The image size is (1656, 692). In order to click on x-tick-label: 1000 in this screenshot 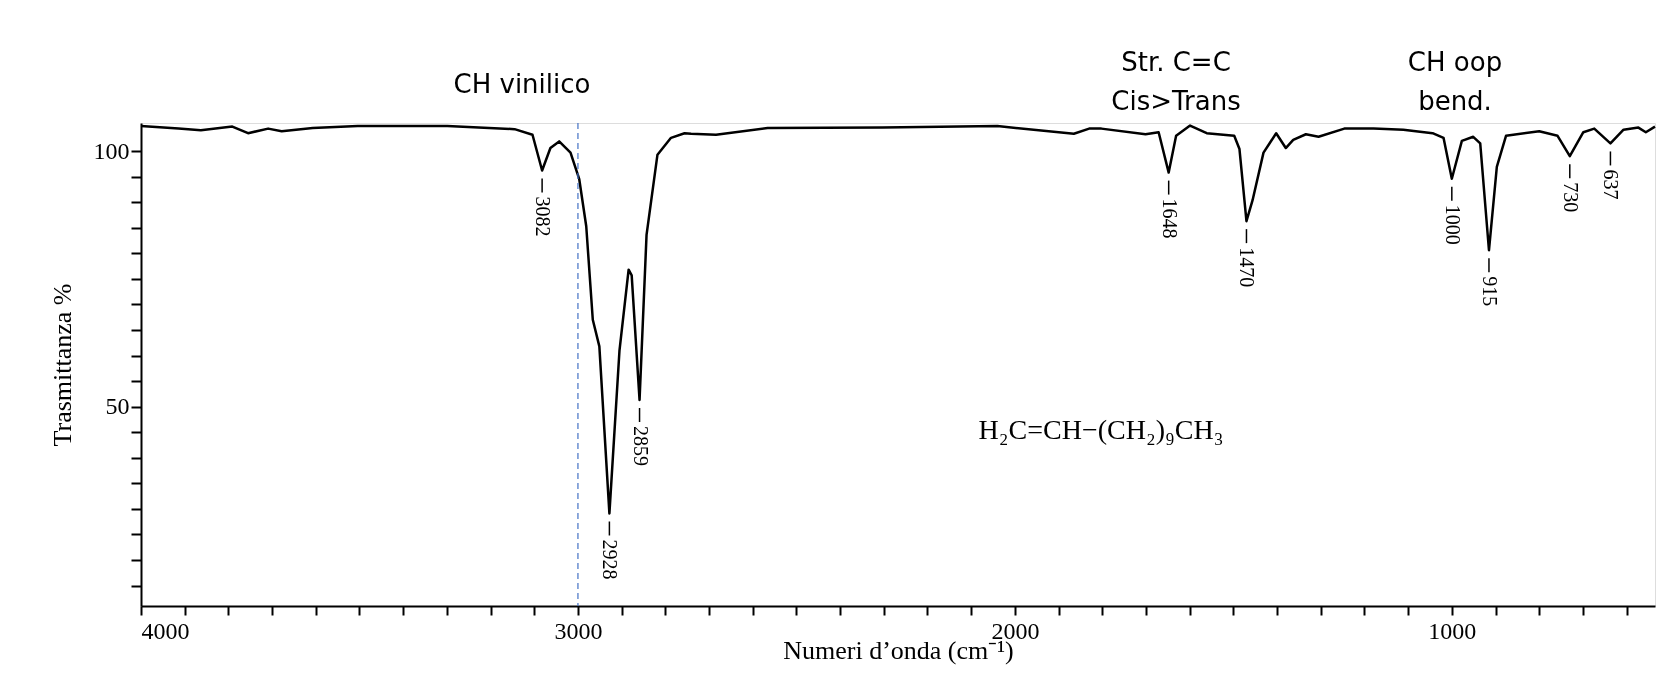, I will do `click(1452, 630)`.